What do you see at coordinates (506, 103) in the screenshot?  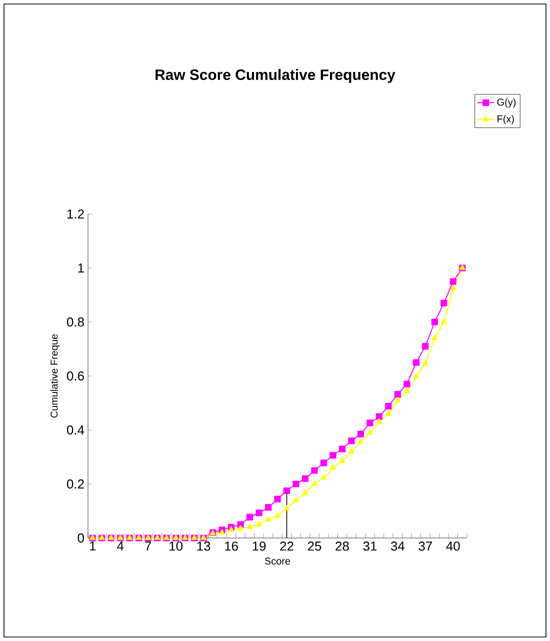 I see `legend-label: G(y)` at bounding box center [506, 103].